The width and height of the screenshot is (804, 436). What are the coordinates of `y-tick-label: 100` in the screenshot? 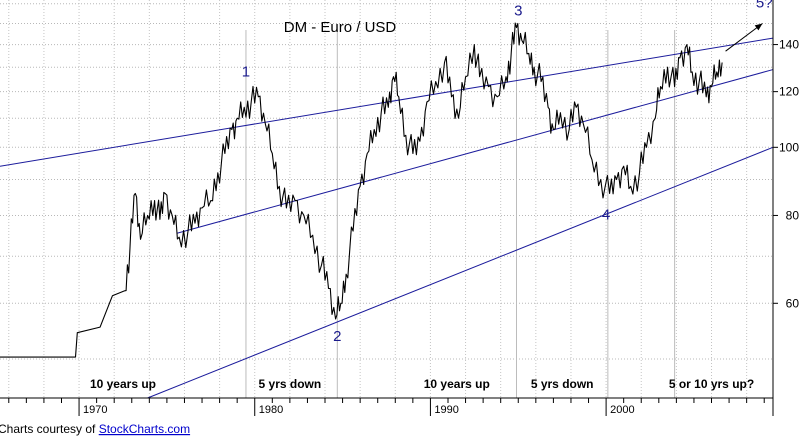 It's located at (789, 147).